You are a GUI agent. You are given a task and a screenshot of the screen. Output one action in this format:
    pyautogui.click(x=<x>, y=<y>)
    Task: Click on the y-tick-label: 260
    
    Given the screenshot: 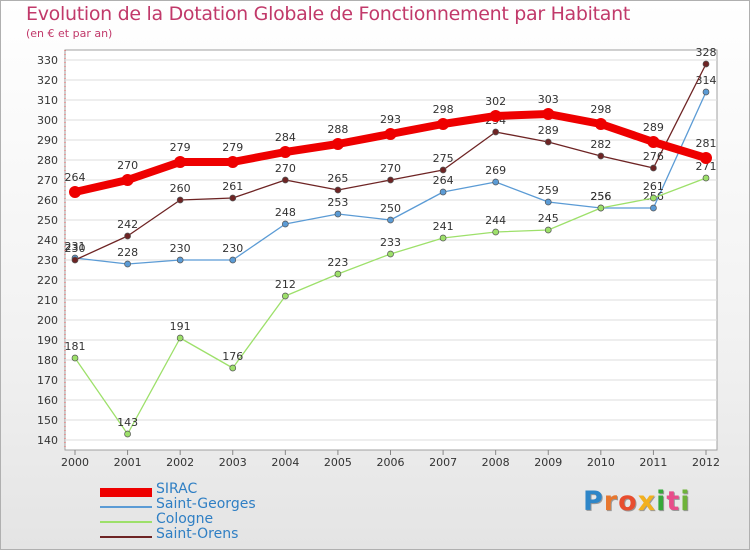 What is the action you would take?
    pyautogui.click(x=47, y=200)
    